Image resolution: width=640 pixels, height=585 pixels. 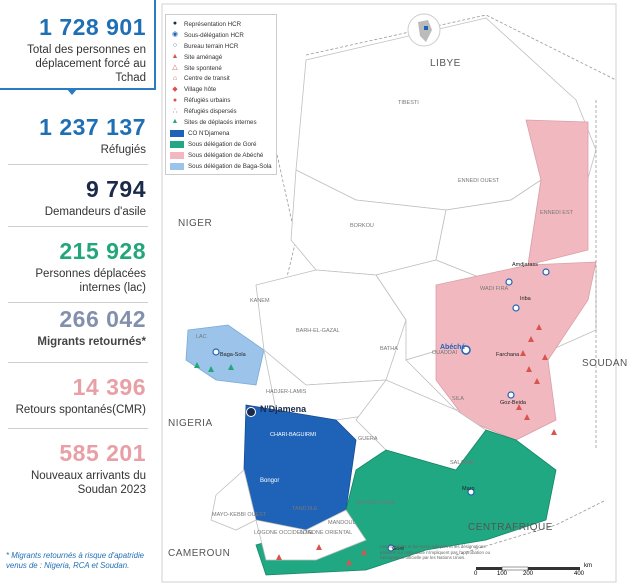 I want to click on stat-demandeurs-value: 9 794, so click(x=115, y=189).